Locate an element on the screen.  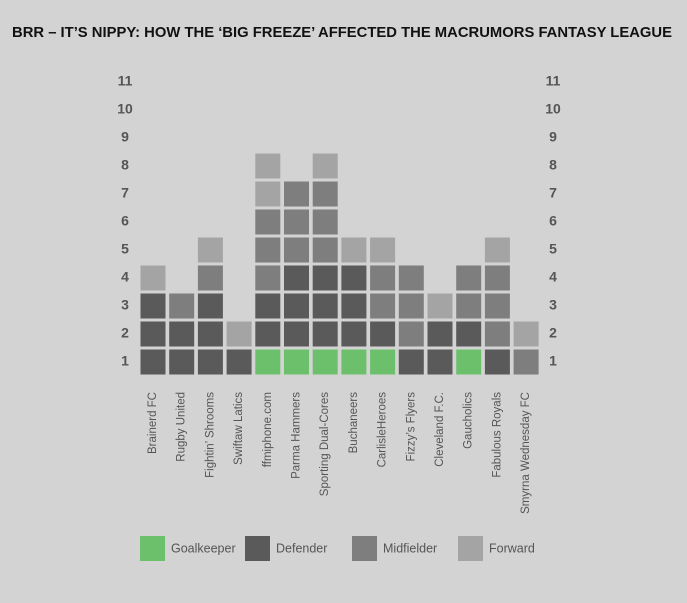
x-tick-label: Fizzy’s Flyers is located at coordinates (411, 427).